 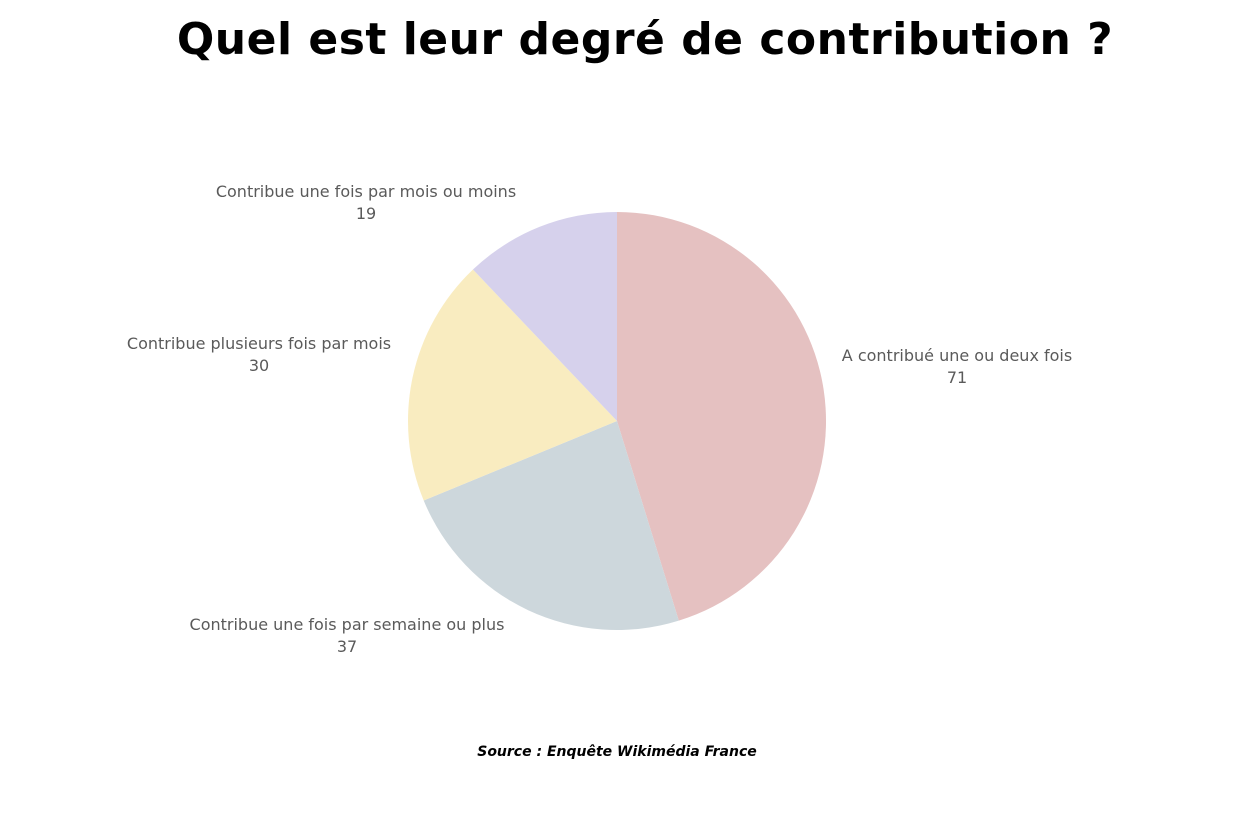 What do you see at coordinates (645, 39) in the screenshot?
I see `chart-title: Quel est leur degré de contribution ?` at bounding box center [645, 39].